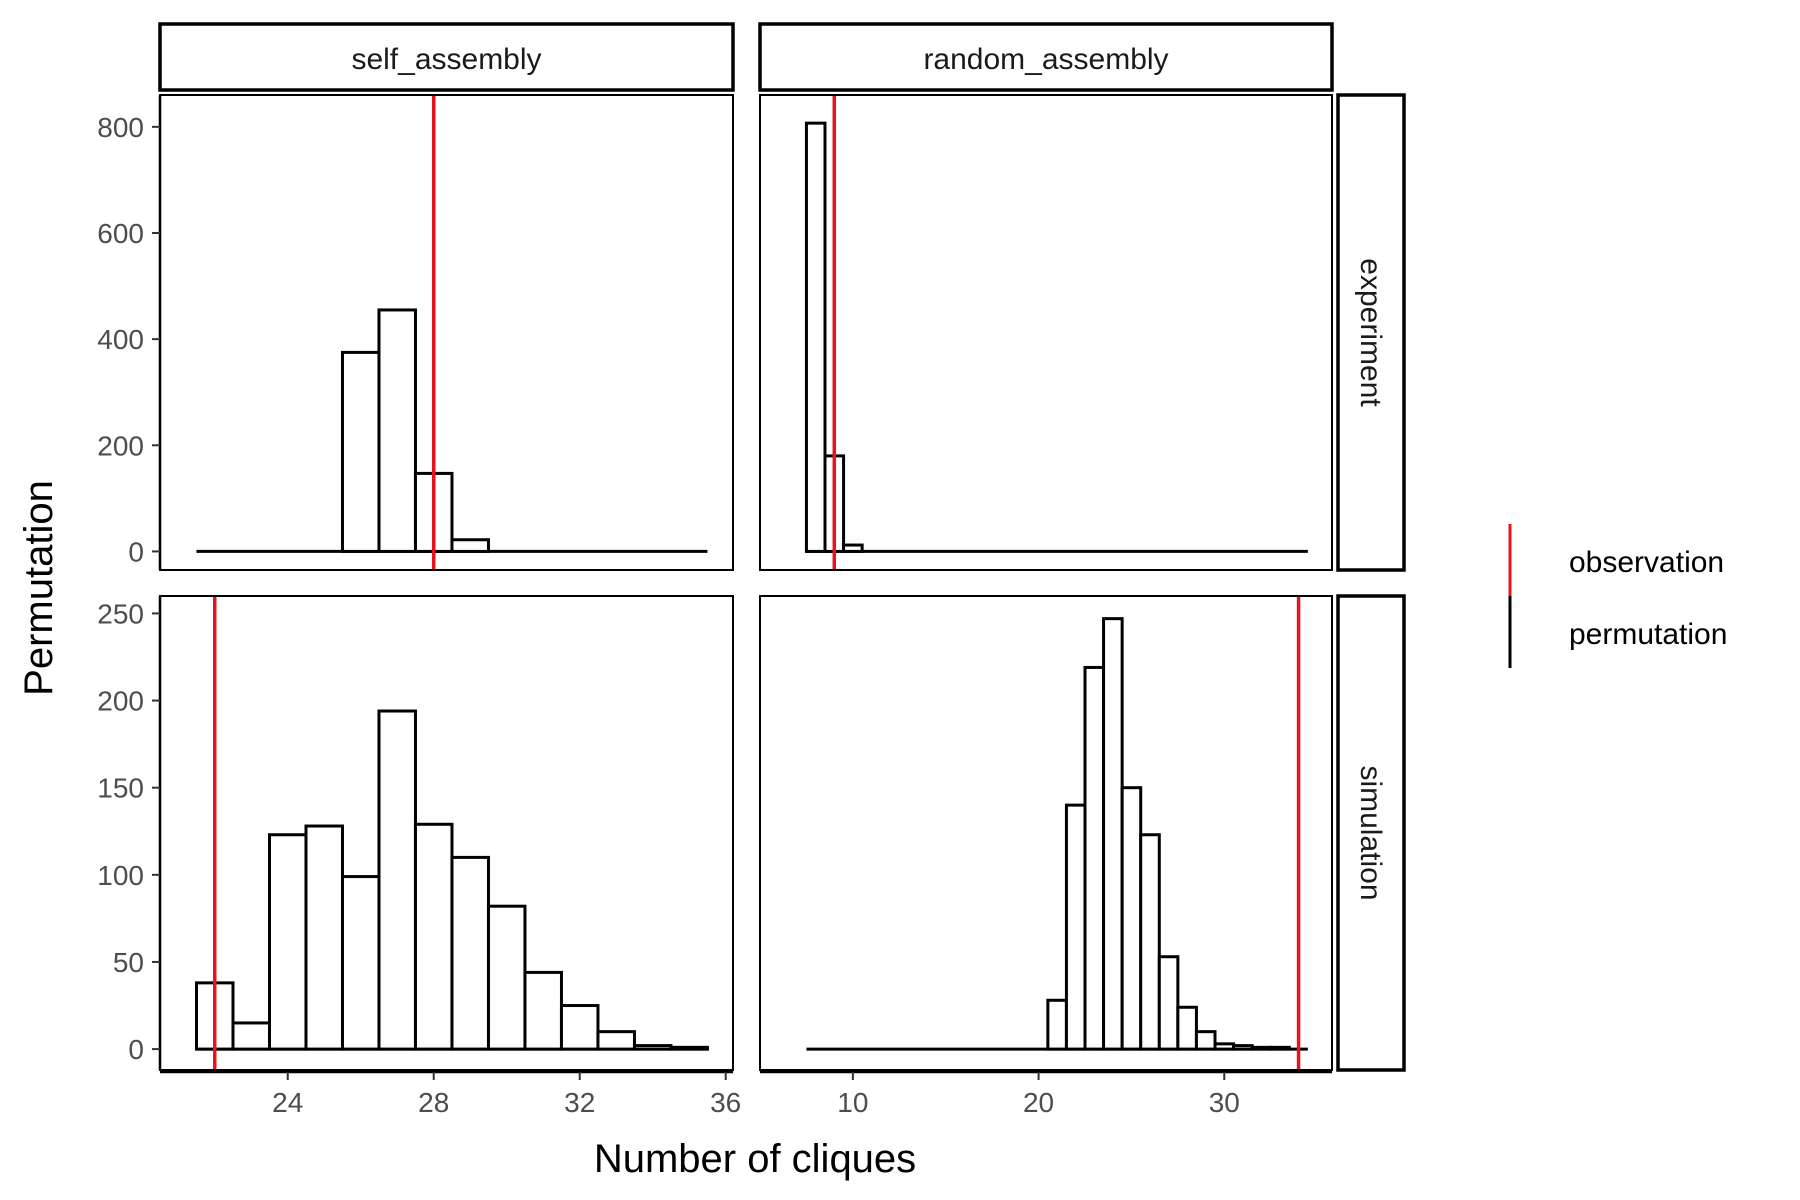 This screenshot has width=1800, height=1200. Describe the element at coordinates (120, 875) in the screenshot. I see `y-tick-label: 100` at that location.